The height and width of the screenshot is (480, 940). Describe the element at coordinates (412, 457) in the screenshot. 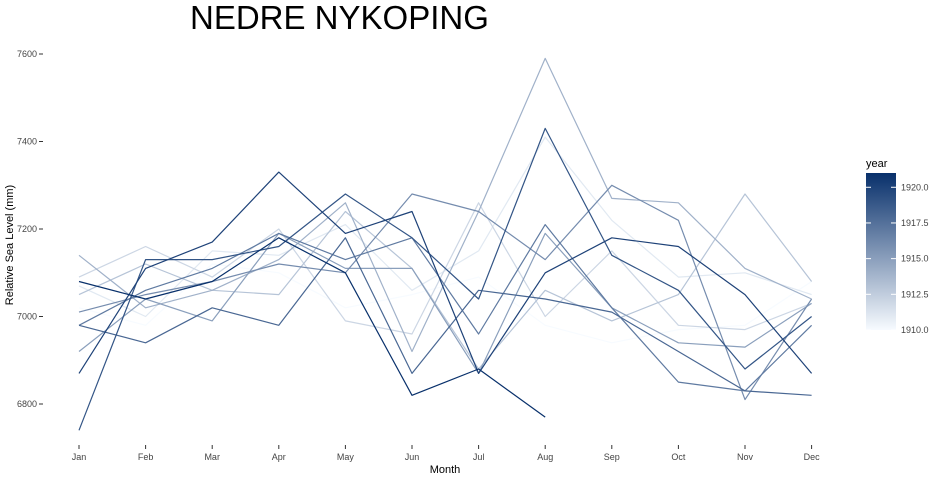

I see `x-tick-label: Jun` at that location.